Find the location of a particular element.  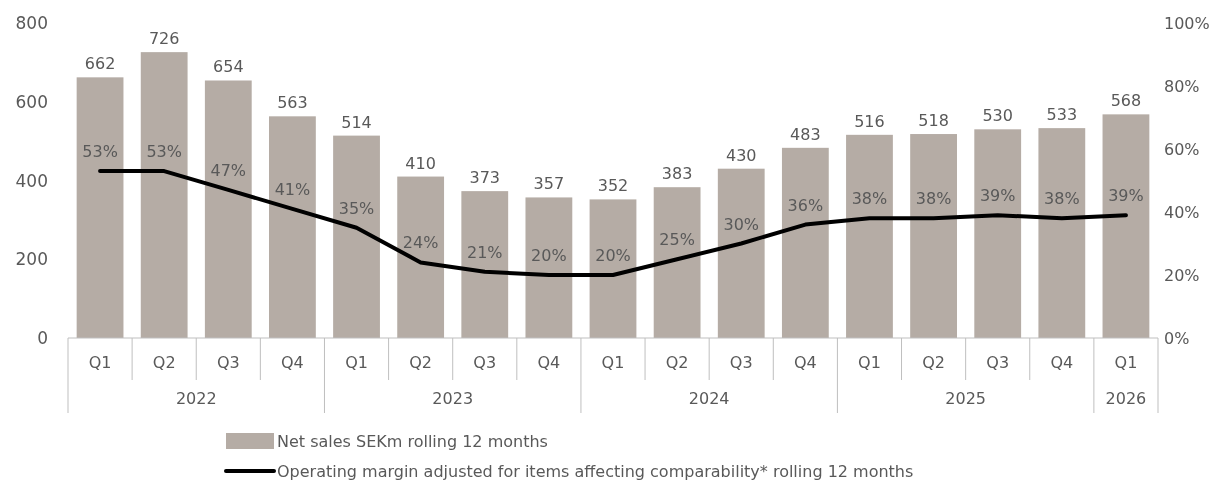

text: 2026 is located at coordinates (1126, 398).